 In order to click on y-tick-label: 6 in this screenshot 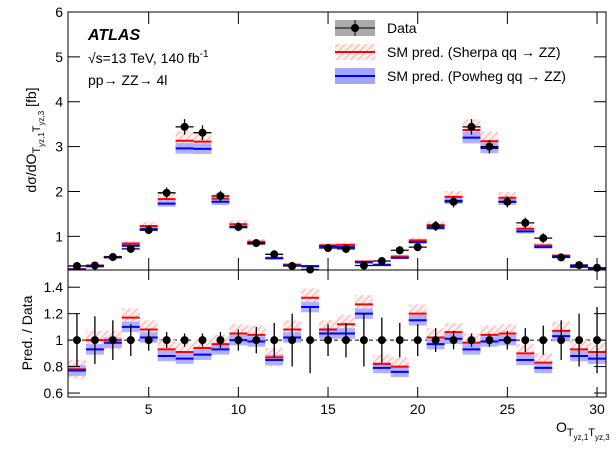, I will do `click(59, 12)`.